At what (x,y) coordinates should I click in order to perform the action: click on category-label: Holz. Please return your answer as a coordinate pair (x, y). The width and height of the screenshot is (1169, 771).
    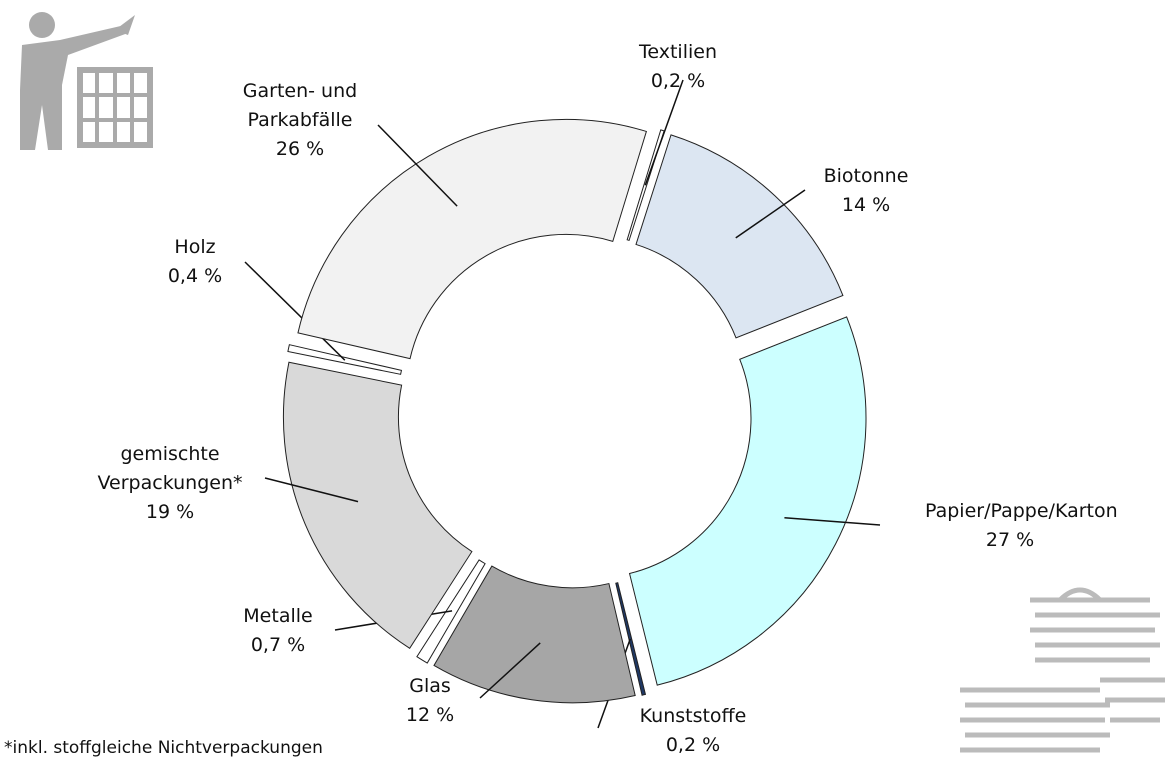
    Looking at the image, I should click on (195, 247).